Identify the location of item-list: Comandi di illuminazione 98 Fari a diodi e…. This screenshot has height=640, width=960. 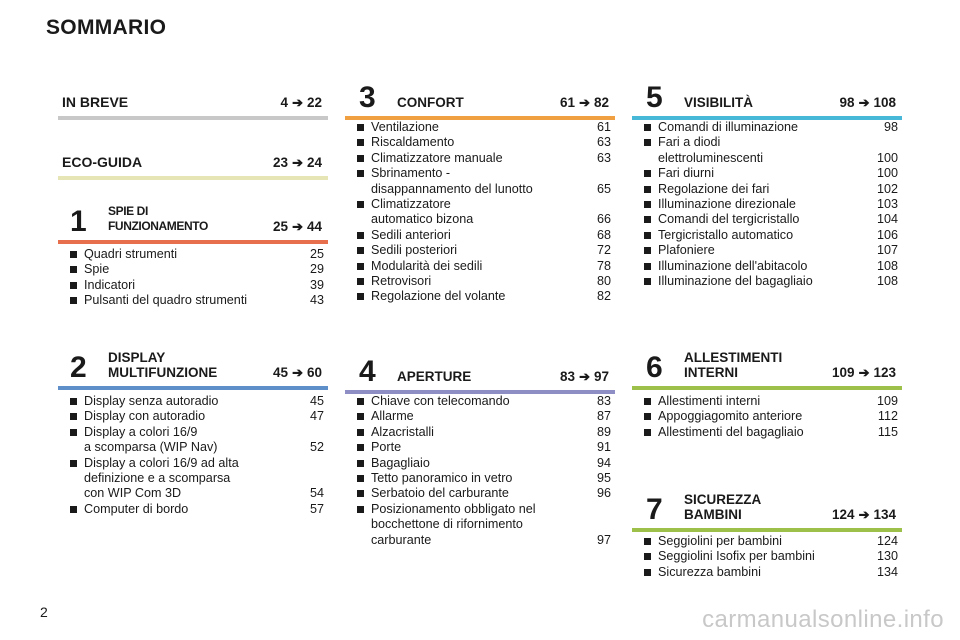
(771, 204).